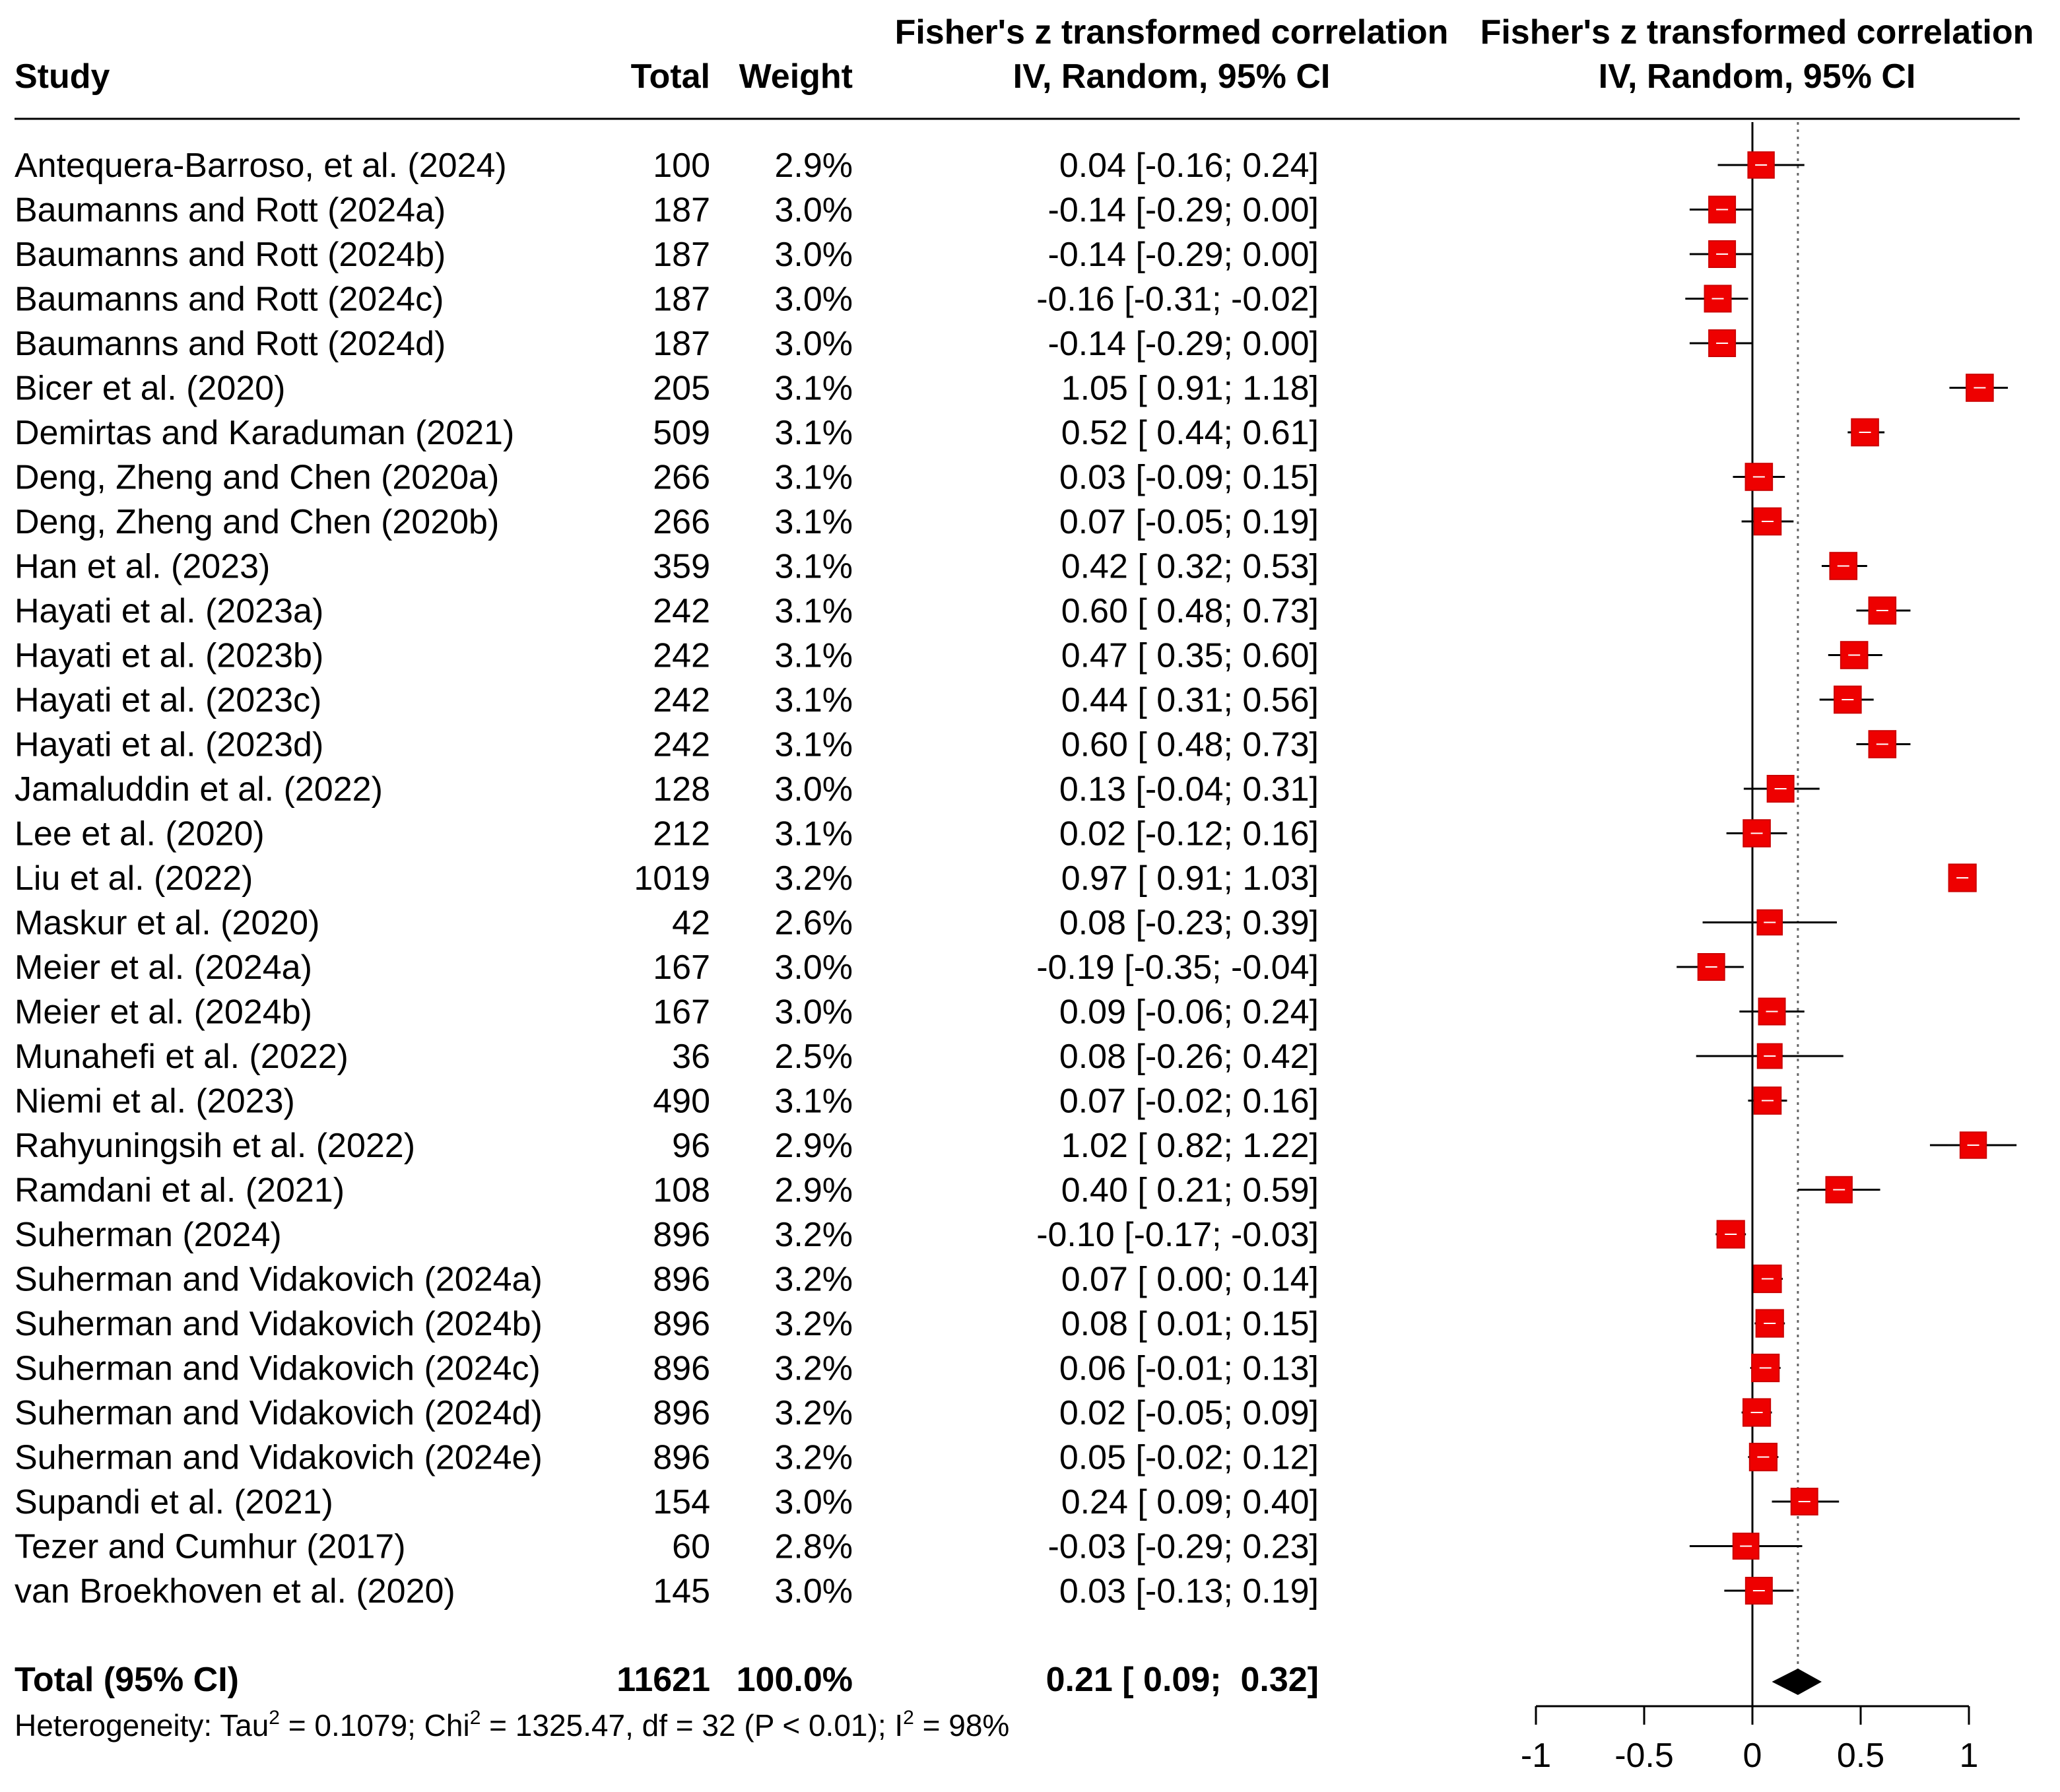 The image size is (2060, 1792). Describe the element at coordinates (1189, 1591) in the screenshot. I see `study-ci-label: 0.03 [-0.13; 0.19]` at that location.